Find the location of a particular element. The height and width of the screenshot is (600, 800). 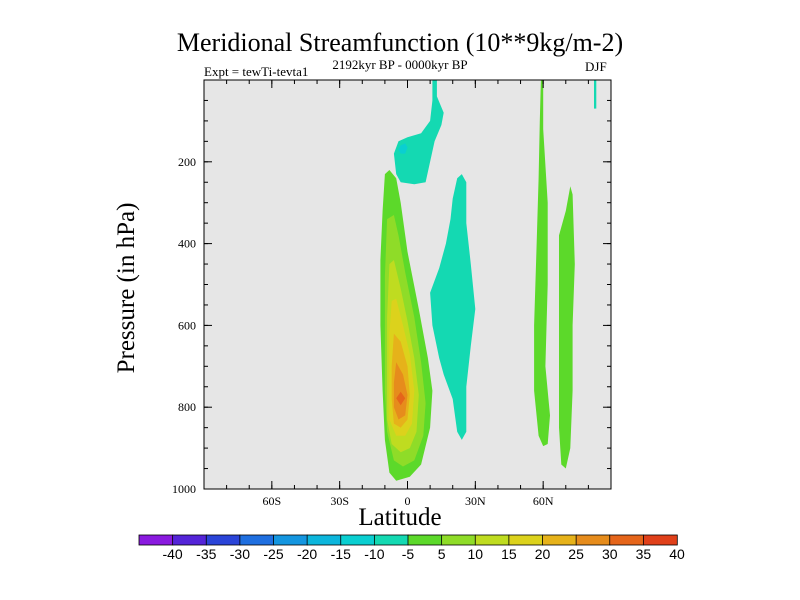

time-range-label: 2192kyr BP - 0000kyr BP is located at coordinates (400, 64).